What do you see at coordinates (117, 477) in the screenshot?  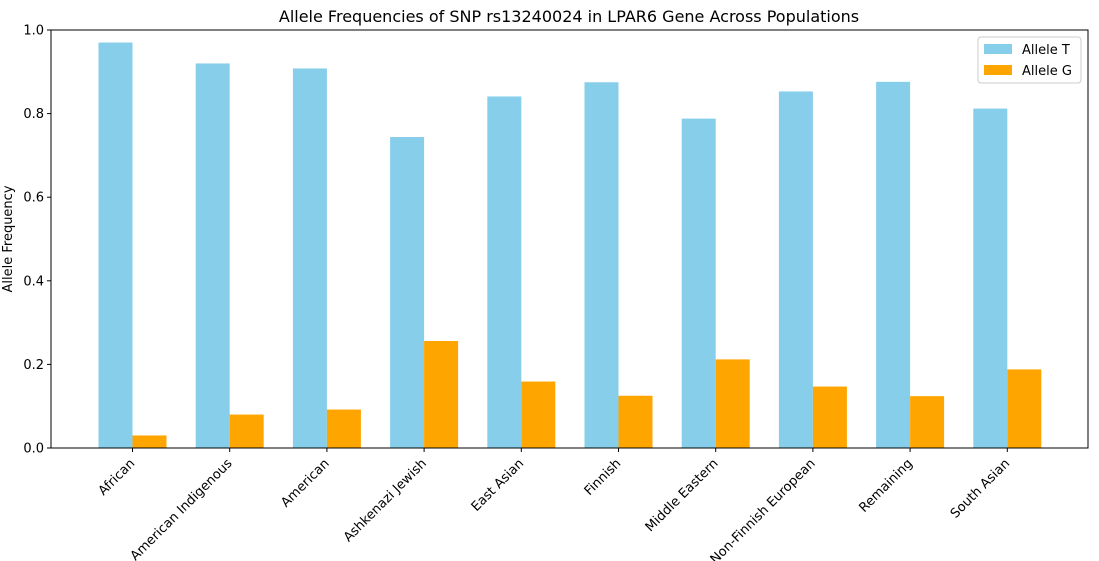 I see `x-tick-label: African` at bounding box center [117, 477].